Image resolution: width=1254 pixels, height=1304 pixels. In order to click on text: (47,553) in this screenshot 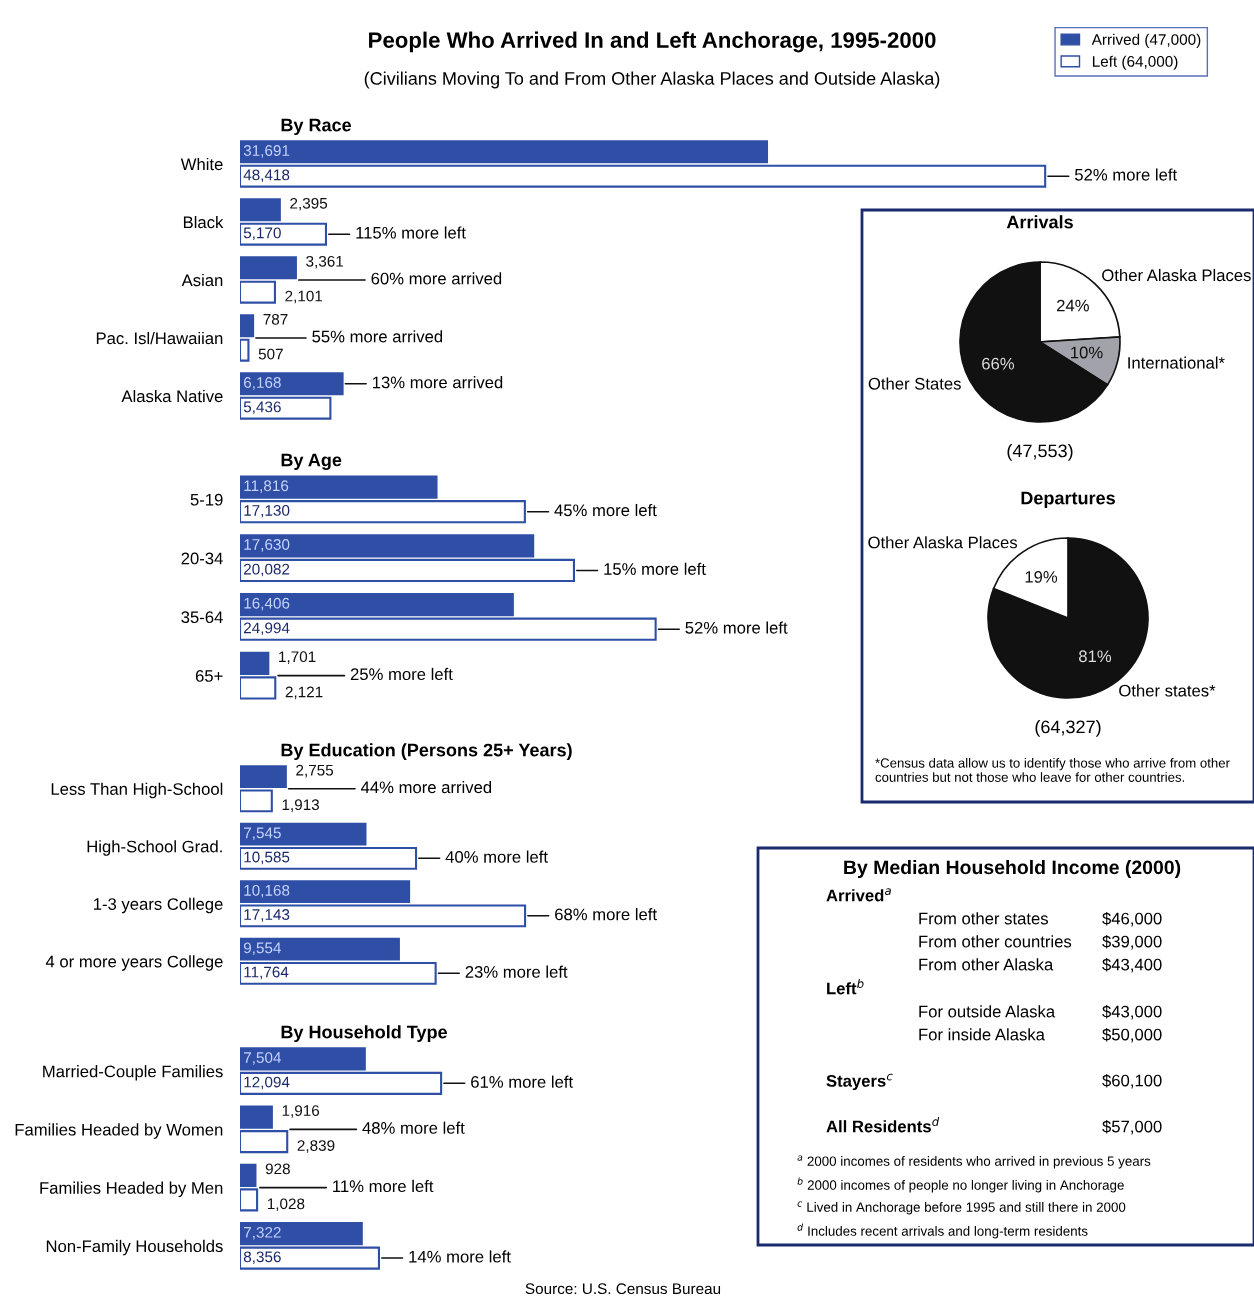, I will do `click(1040, 452)`.